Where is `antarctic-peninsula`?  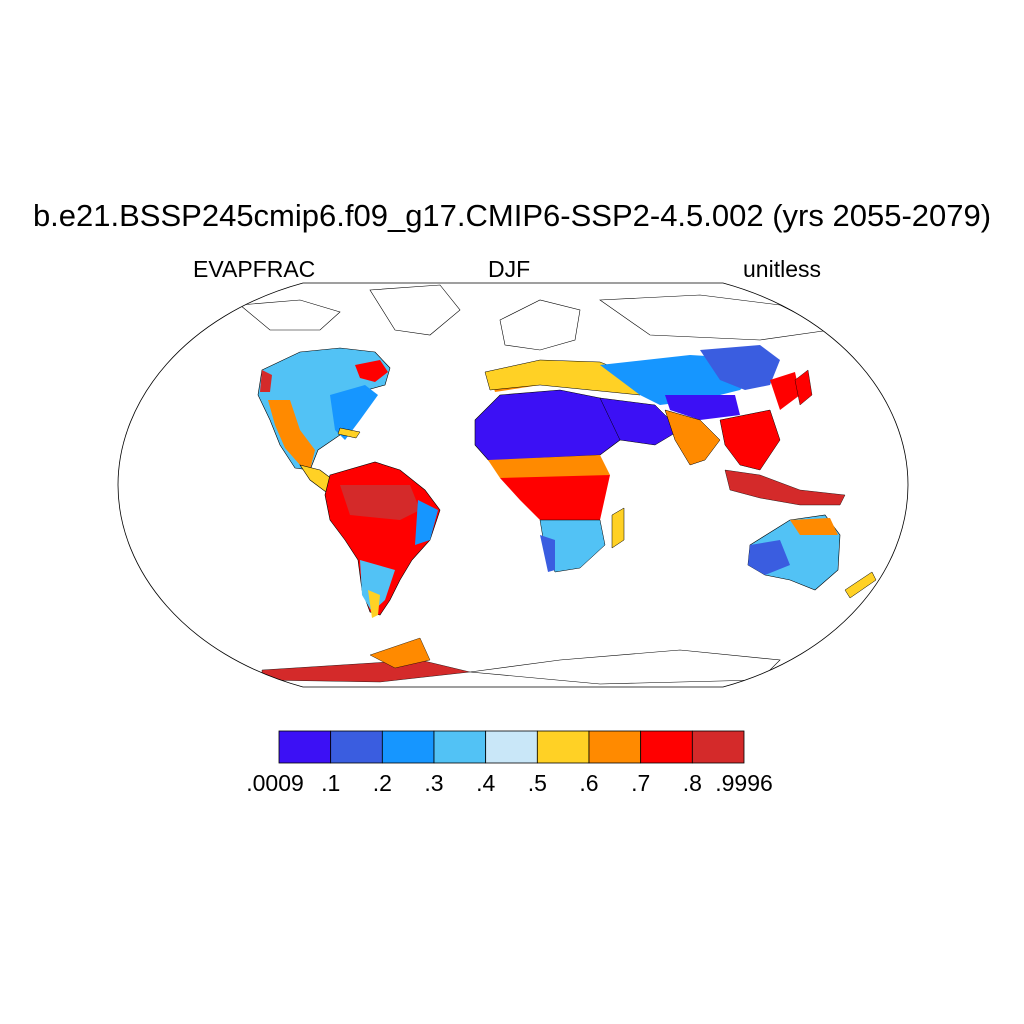 antarctic-peninsula is located at coordinates (400, 653).